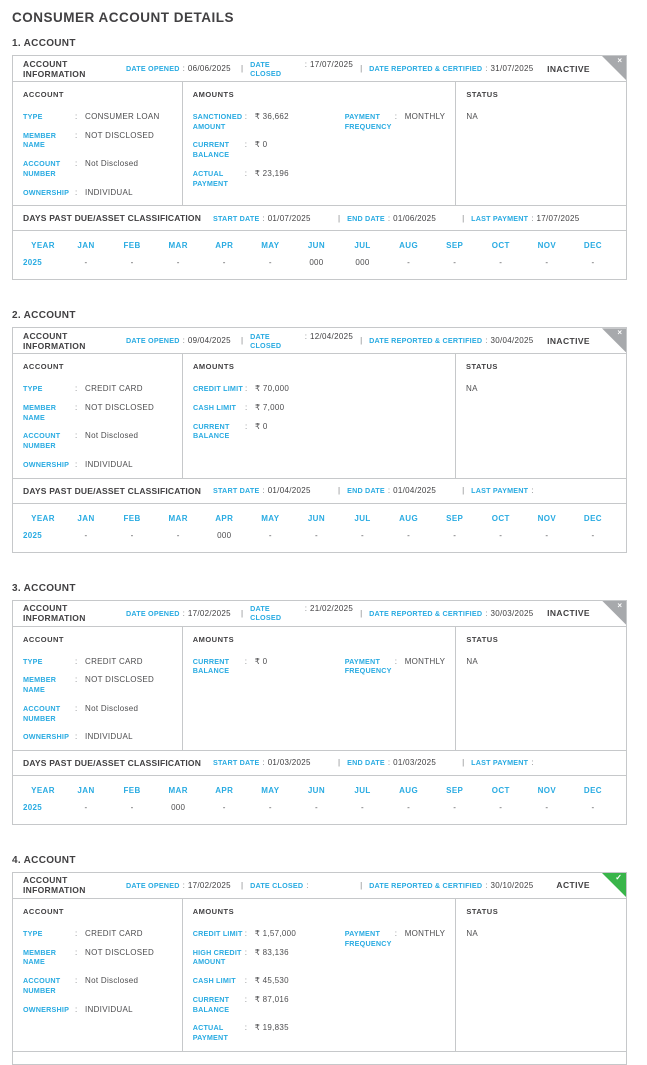 The image size is (647, 1065). What do you see at coordinates (32, 535) in the screenshot?
I see `dpd-year-cell: 2025` at bounding box center [32, 535].